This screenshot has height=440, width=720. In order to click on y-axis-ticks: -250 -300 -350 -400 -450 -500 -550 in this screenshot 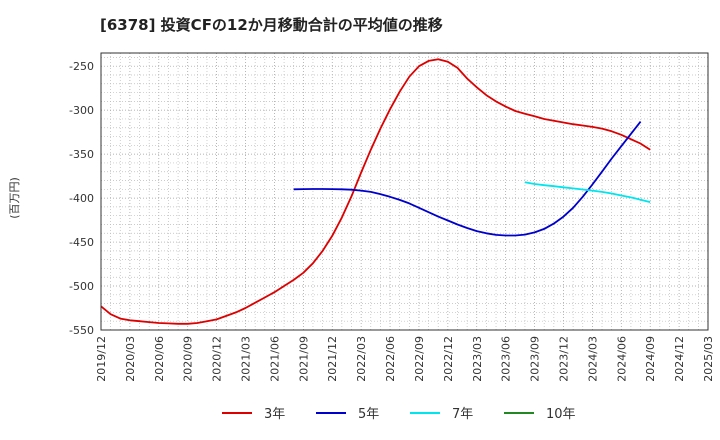, I will do `click(81, 198)`.